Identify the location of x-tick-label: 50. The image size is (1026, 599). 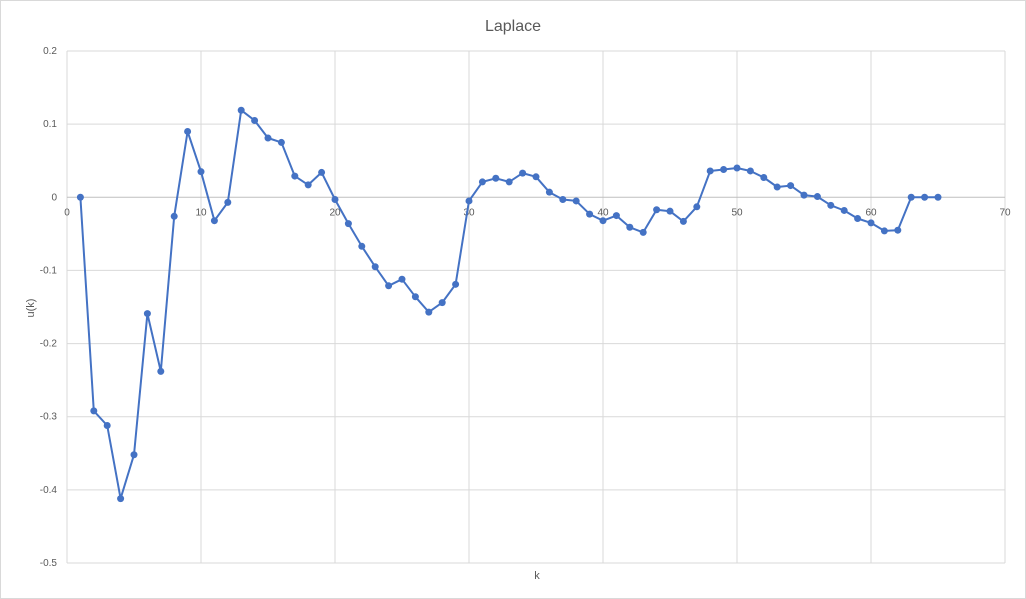
(737, 212).